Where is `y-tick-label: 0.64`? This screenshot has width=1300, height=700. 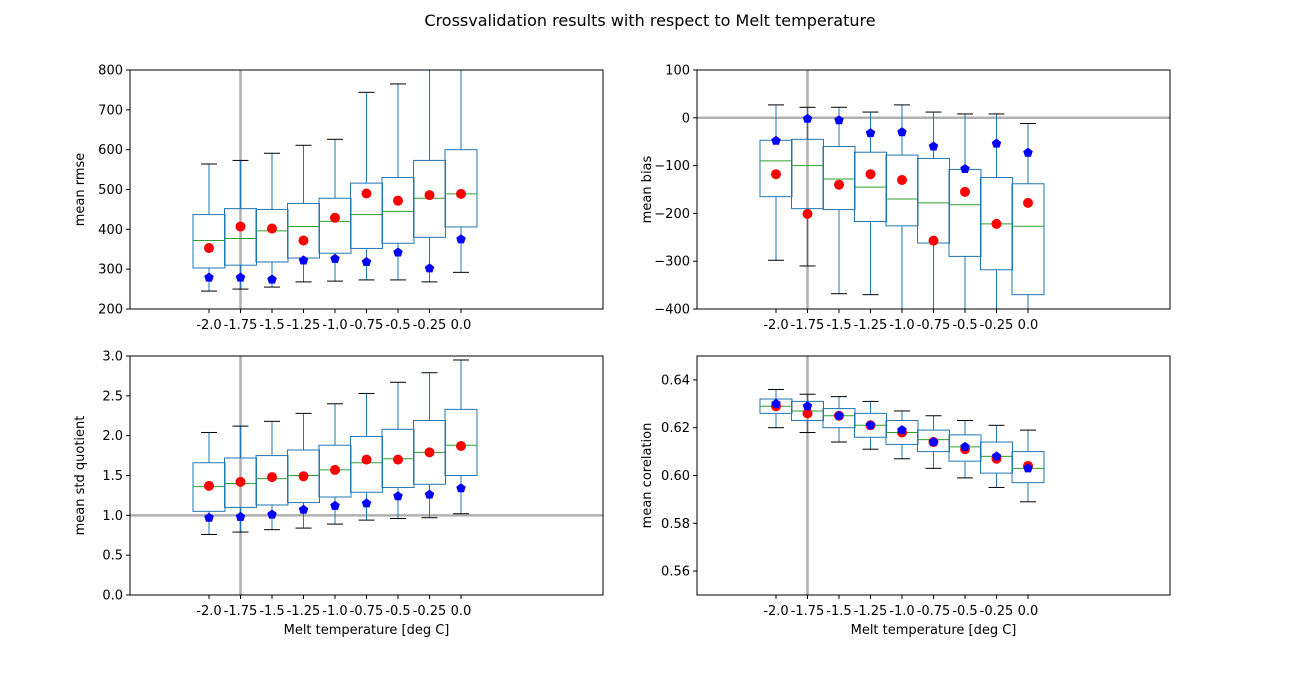 y-tick-label: 0.64 is located at coordinates (675, 380).